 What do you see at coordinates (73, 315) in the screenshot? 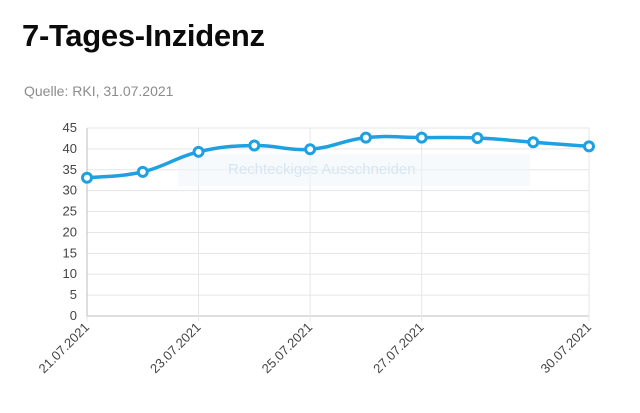
I see `y-tick-label: 0` at bounding box center [73, 315].